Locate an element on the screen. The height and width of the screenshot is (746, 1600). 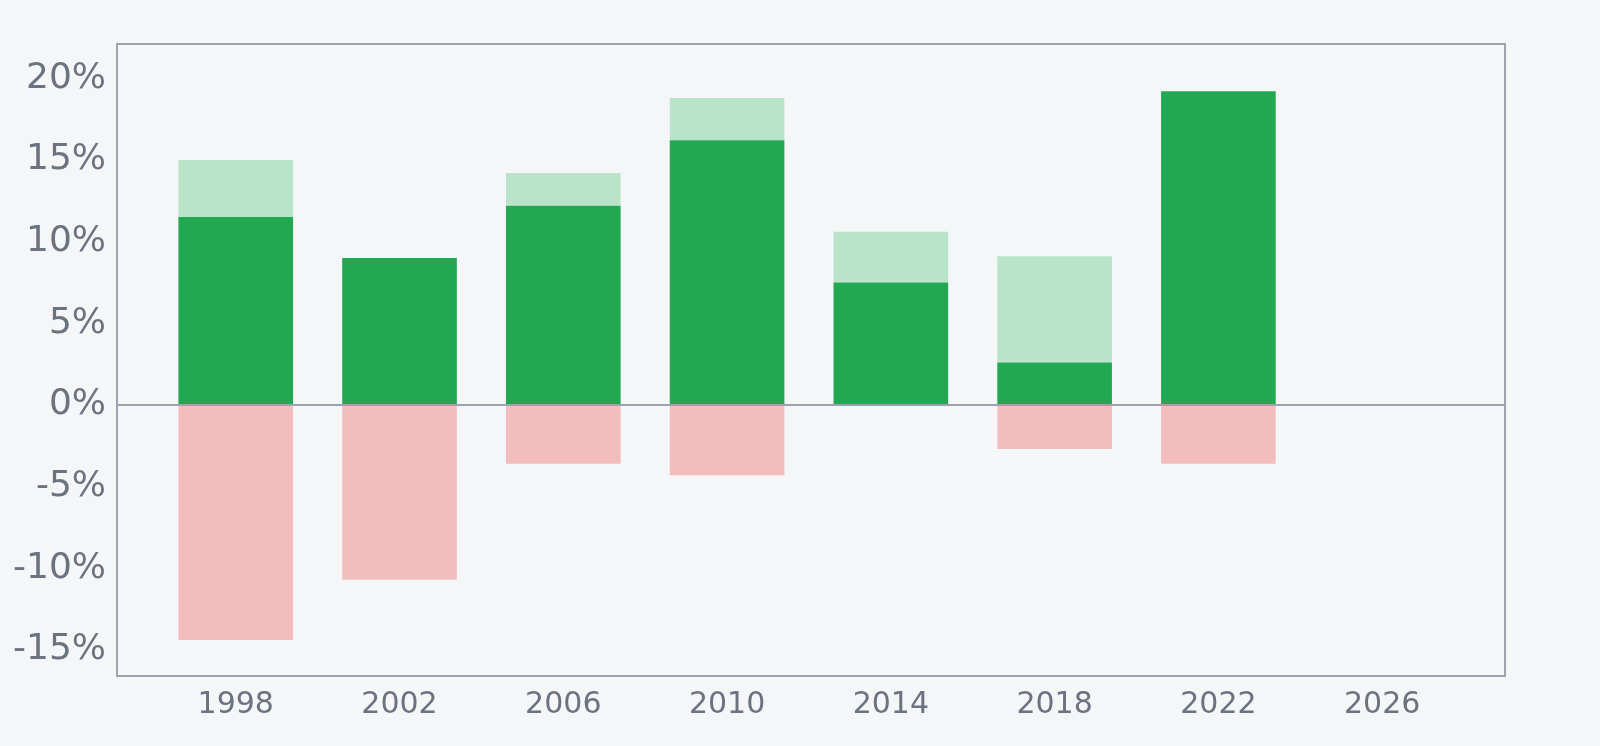
y-tick-label: -10% is located at coordinates (59, 565).